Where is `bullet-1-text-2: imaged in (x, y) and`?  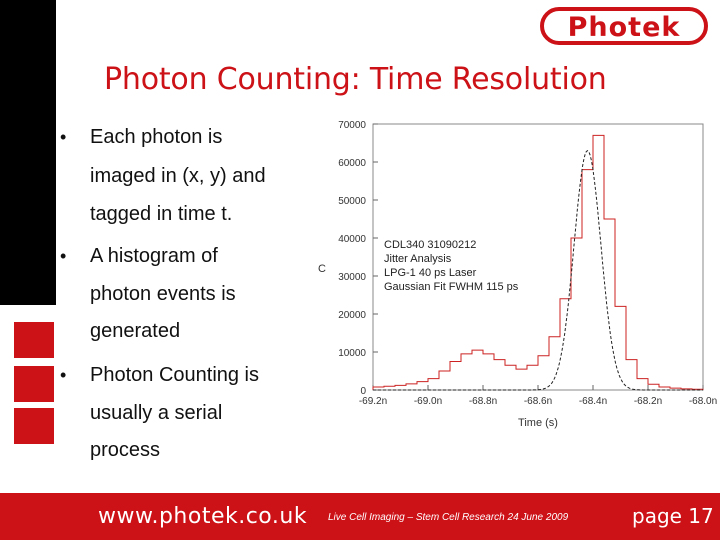 bullet-1-text-2: imaged in (x, y) and is located at coordinates (178, 176).